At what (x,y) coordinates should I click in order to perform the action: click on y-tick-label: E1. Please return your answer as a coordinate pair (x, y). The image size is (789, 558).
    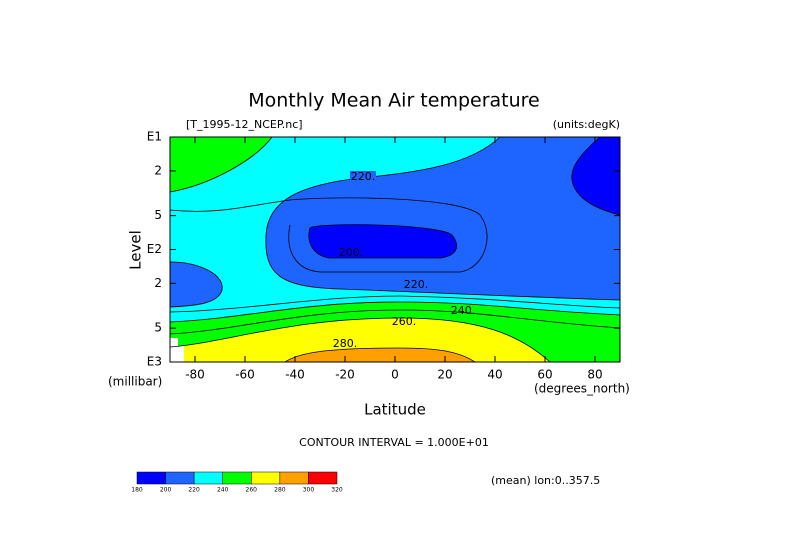
    Looking at the image, I should click on (154, 137).